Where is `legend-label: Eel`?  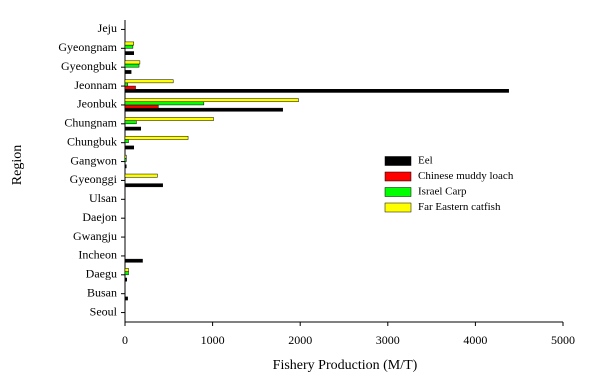
legend-label: Eel is located at coordinates (425, 161).